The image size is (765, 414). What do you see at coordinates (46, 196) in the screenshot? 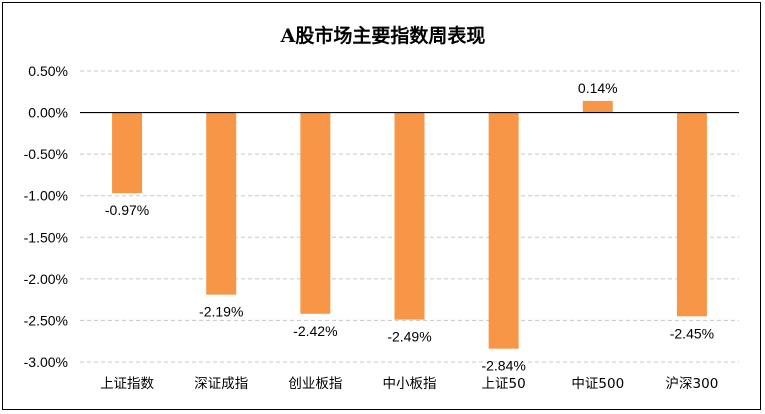
I see `y-tick-label: -1.00%` at bounding box center [46, 196].